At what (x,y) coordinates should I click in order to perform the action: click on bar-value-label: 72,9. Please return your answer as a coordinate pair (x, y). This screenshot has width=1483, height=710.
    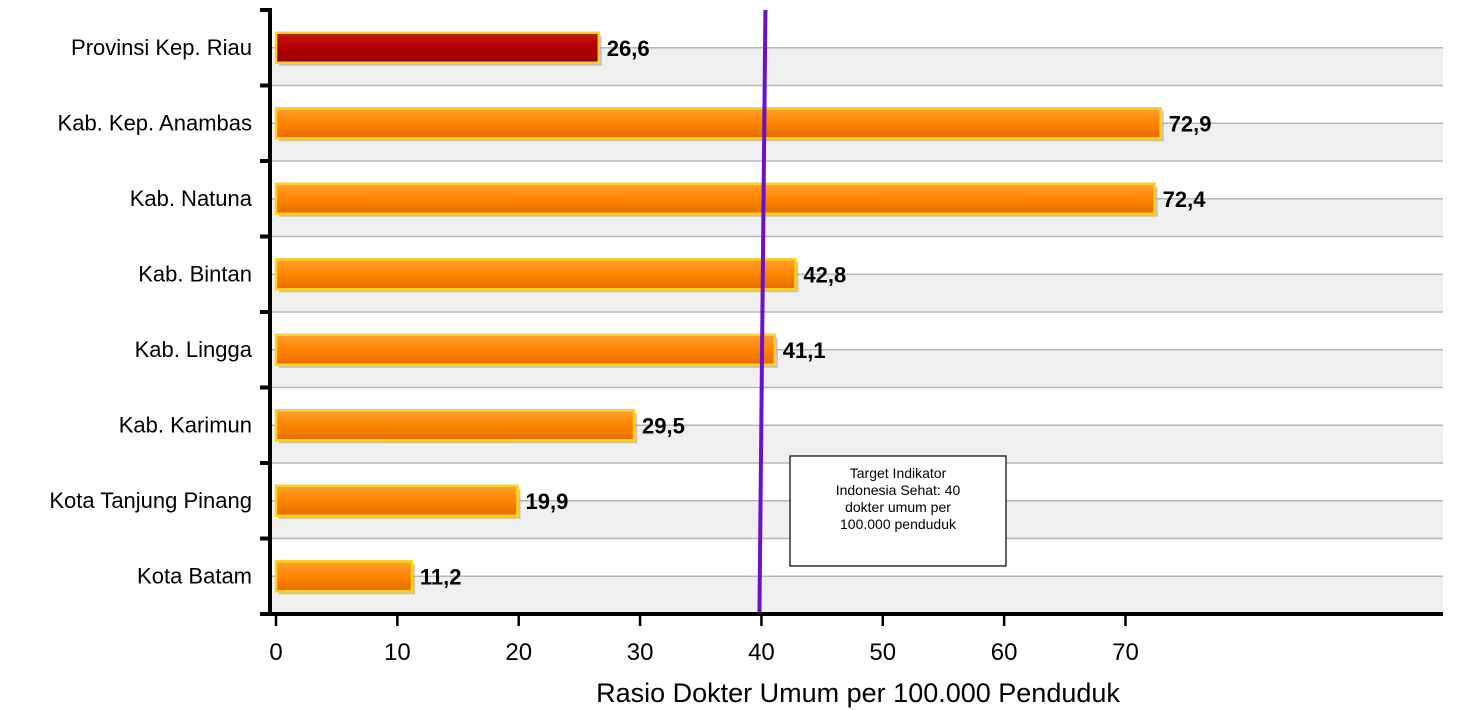
    Looking at the image, I should click on (1190, 123).